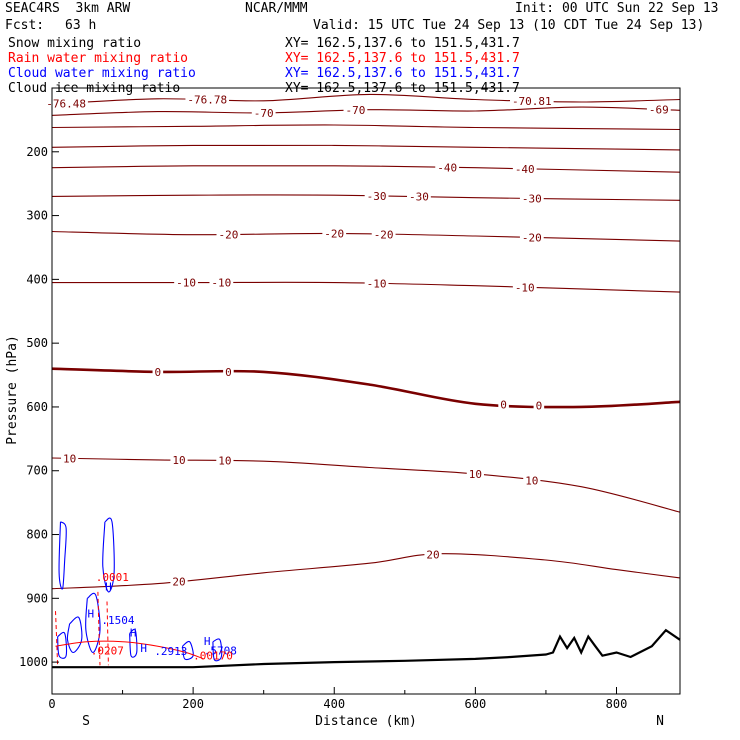  Describe the element at coordinates (334, 704) in the screenshot. I see `x-tick-label: 400` at that location.